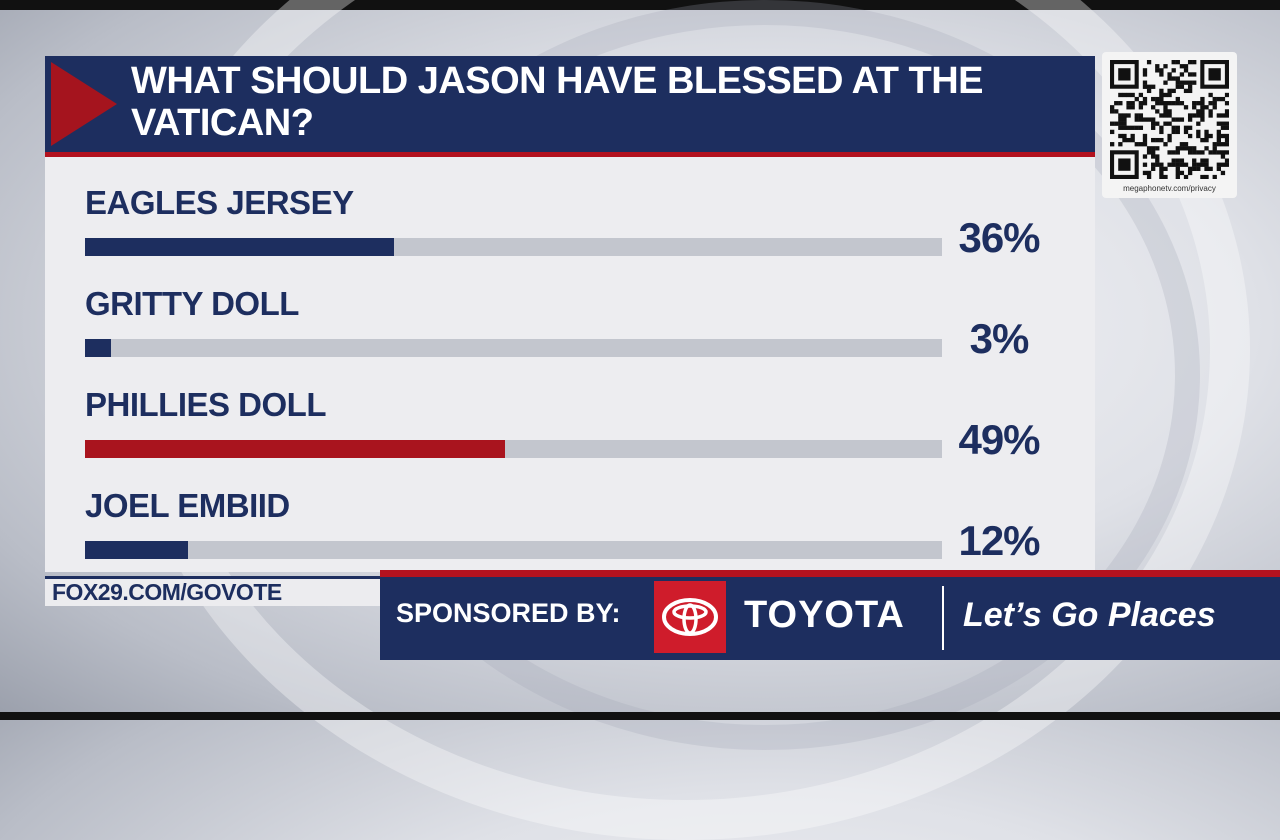 The image size is (1280, 840). Describe the element at coordinates (84, 104) in the screenshot. I see `play-arrow-icon` at that location.